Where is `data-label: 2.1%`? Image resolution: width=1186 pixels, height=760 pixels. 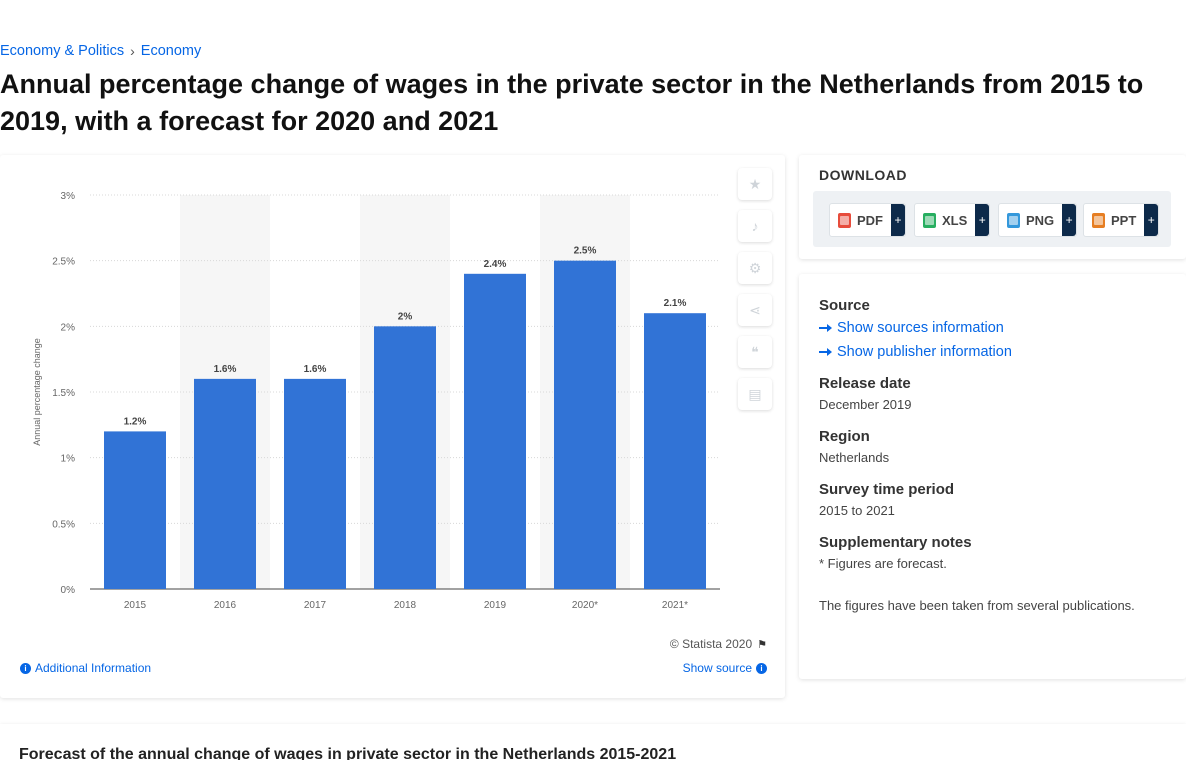
data-label: 2.1% is located at coordinates (675, 303).